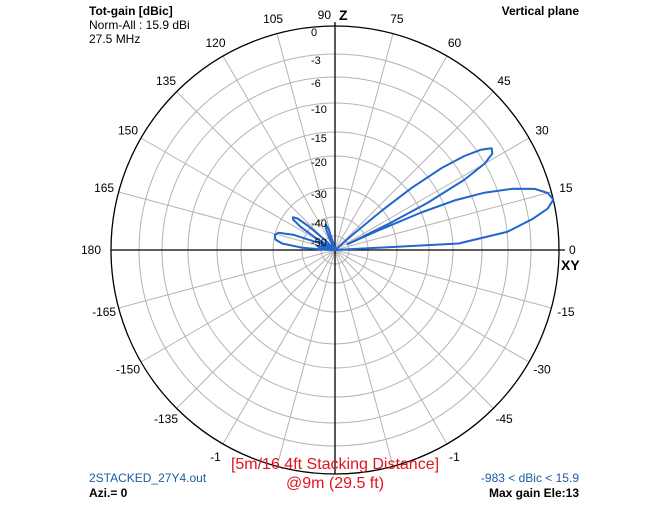 This screenshot has height=505, width=670. Describe the element at coordinates (319, 195) in the screenshot. I see `radial-tick-label: -30` at that location.